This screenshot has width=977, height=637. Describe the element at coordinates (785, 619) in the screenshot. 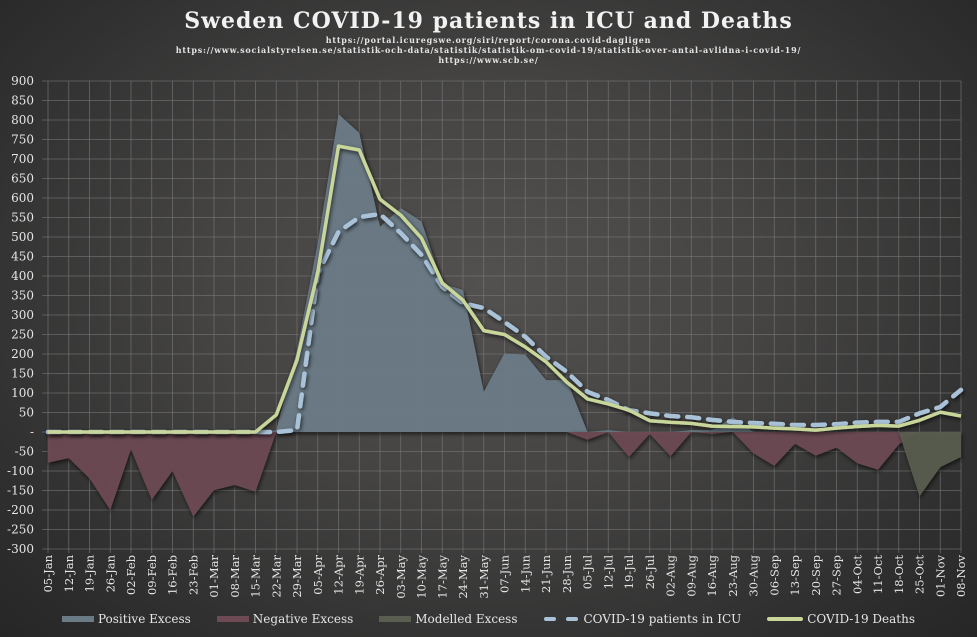

I see `legend-swatch-deaths` at that location.